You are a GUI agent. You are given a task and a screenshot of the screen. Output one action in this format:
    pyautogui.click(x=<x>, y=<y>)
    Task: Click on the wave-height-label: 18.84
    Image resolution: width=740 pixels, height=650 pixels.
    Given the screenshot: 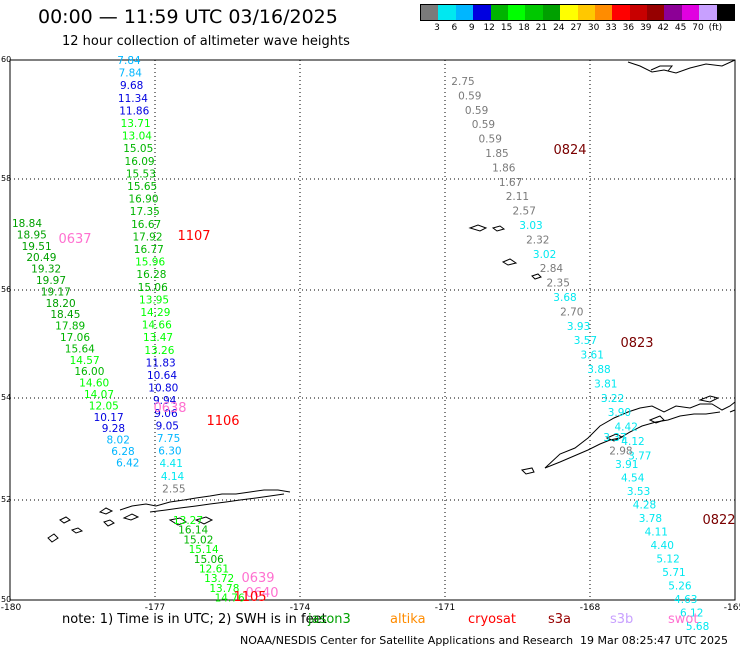 What is the action you would take?
    pyautogui.click(x=27, y=224)
    